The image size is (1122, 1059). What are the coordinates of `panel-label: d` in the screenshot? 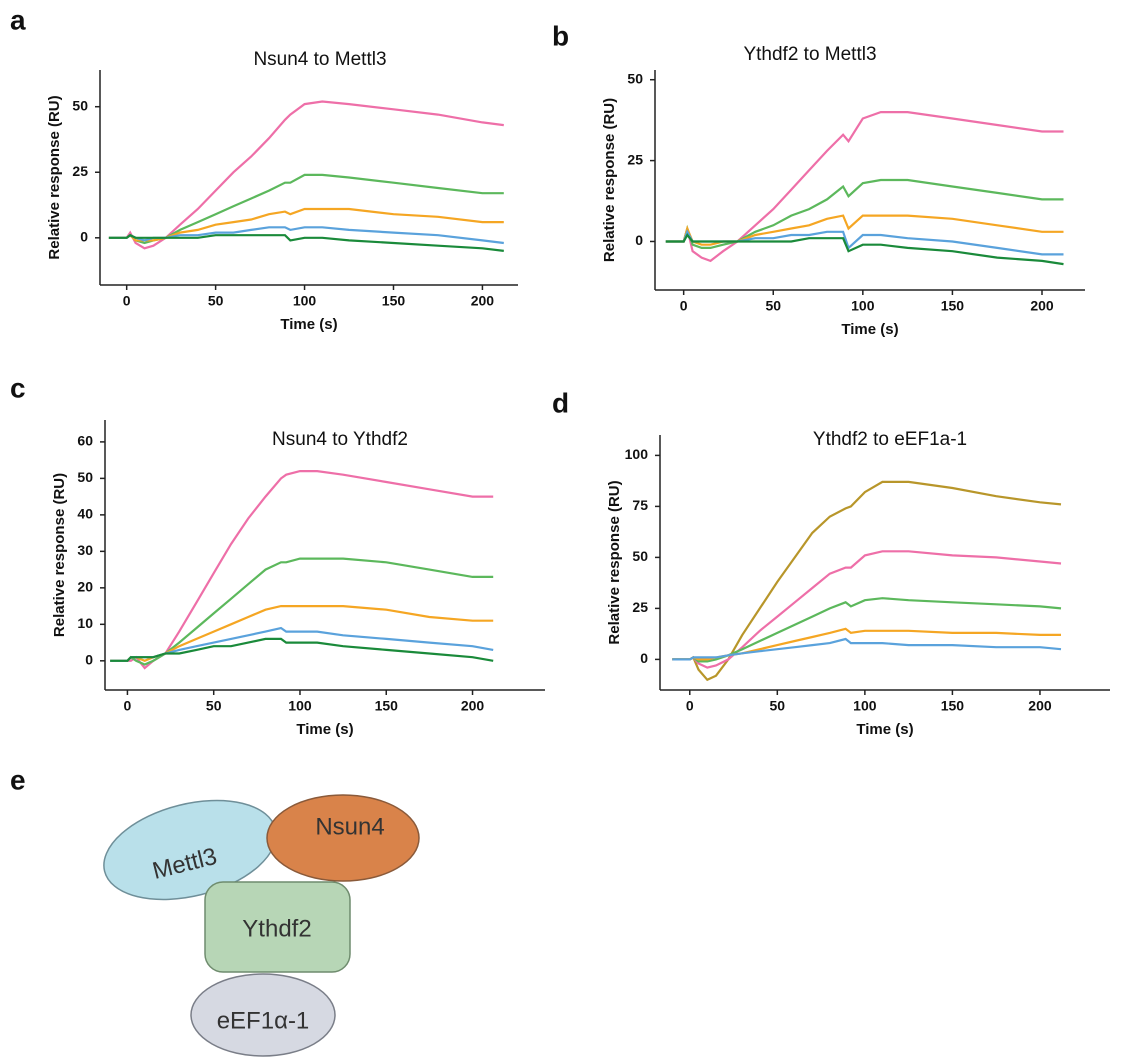 It's located at (560, 402).